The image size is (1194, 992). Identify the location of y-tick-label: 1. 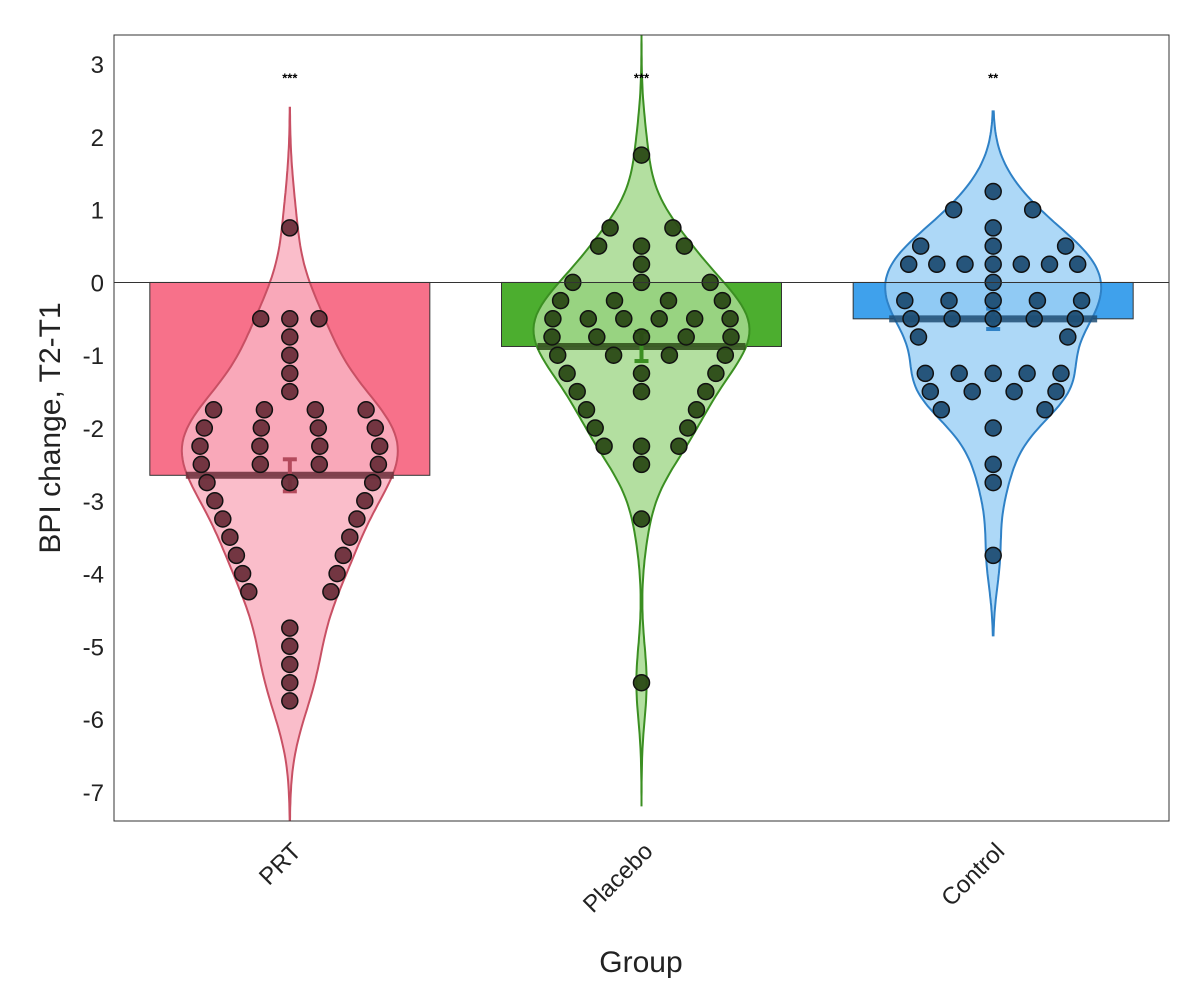
(97, 211).